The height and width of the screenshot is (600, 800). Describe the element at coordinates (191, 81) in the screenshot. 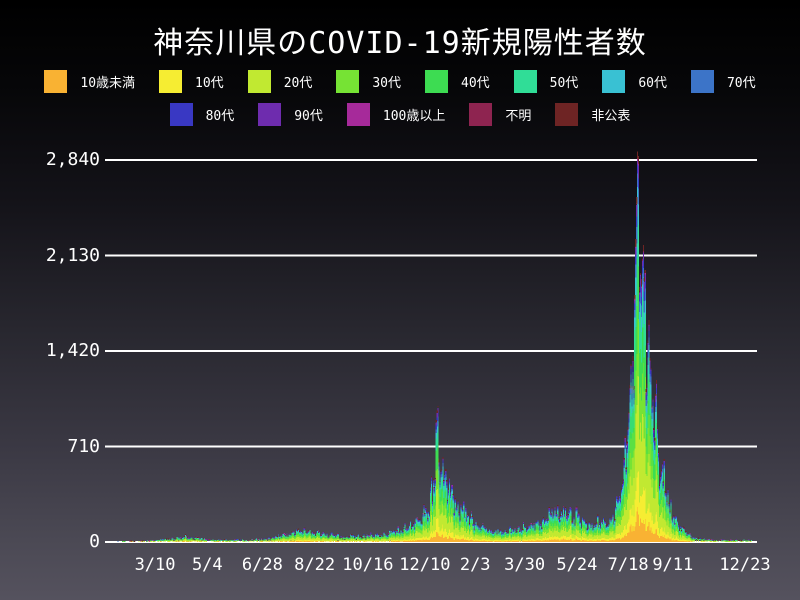

I see `legend-item: 10代` at that location.